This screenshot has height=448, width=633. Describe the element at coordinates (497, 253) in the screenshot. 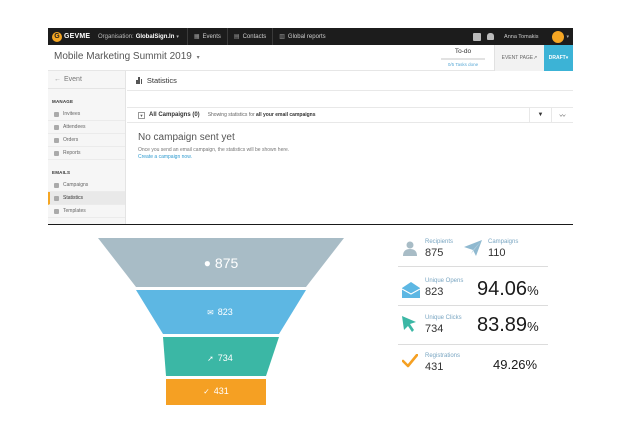

I see `campaigns-value: 110` at that location.